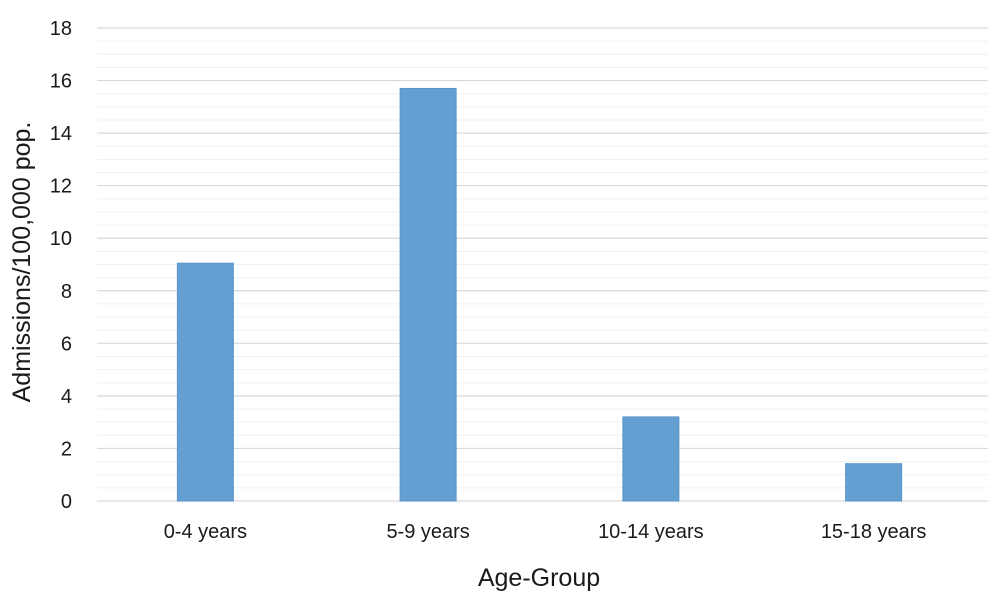 The width and height of the screenshot is (1000, 598). Describe the element at coordinates (874, 532) in the screenshot. I see `x-tick-label: 15-18 years` at that location.